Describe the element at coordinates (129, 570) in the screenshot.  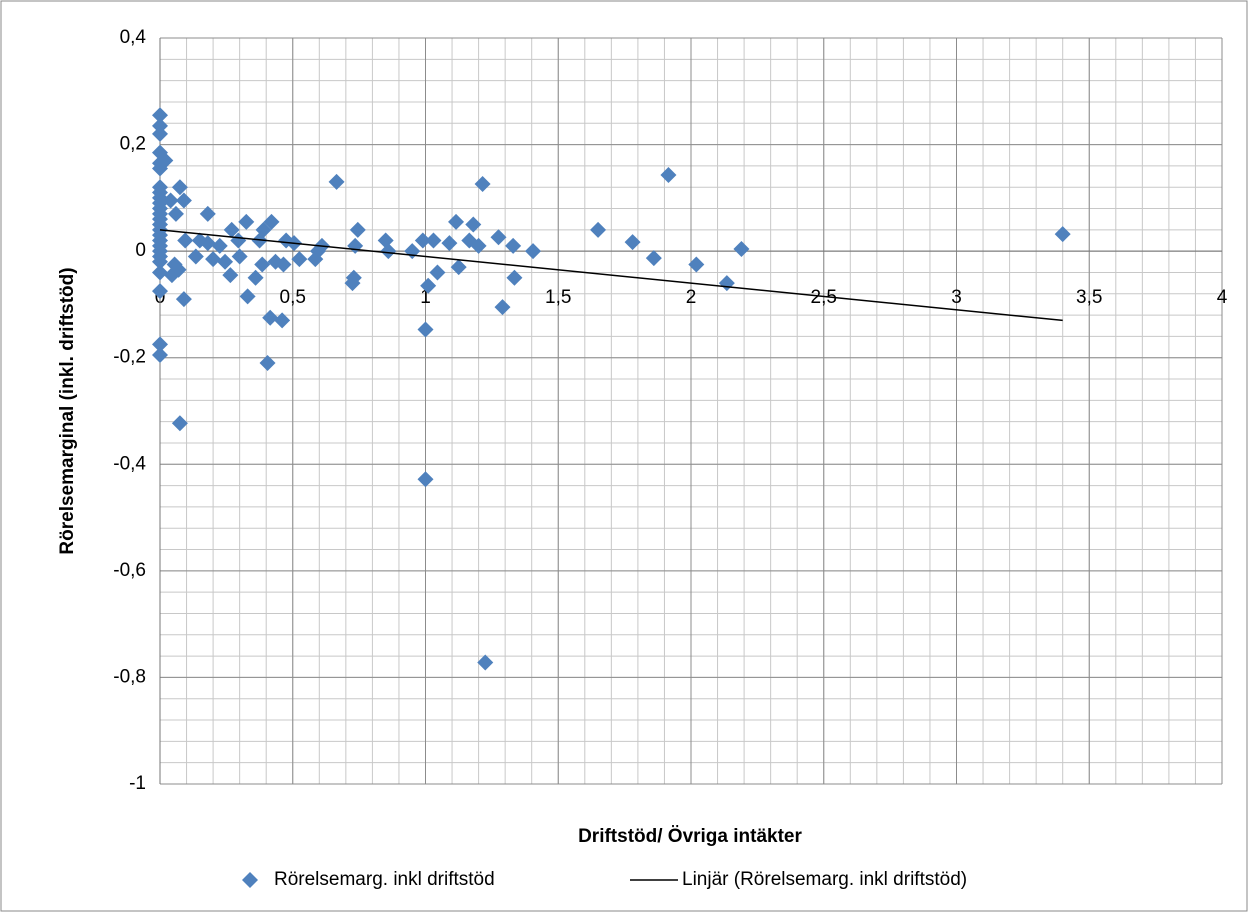
I see `y-tick-label: -0,6` at that location.